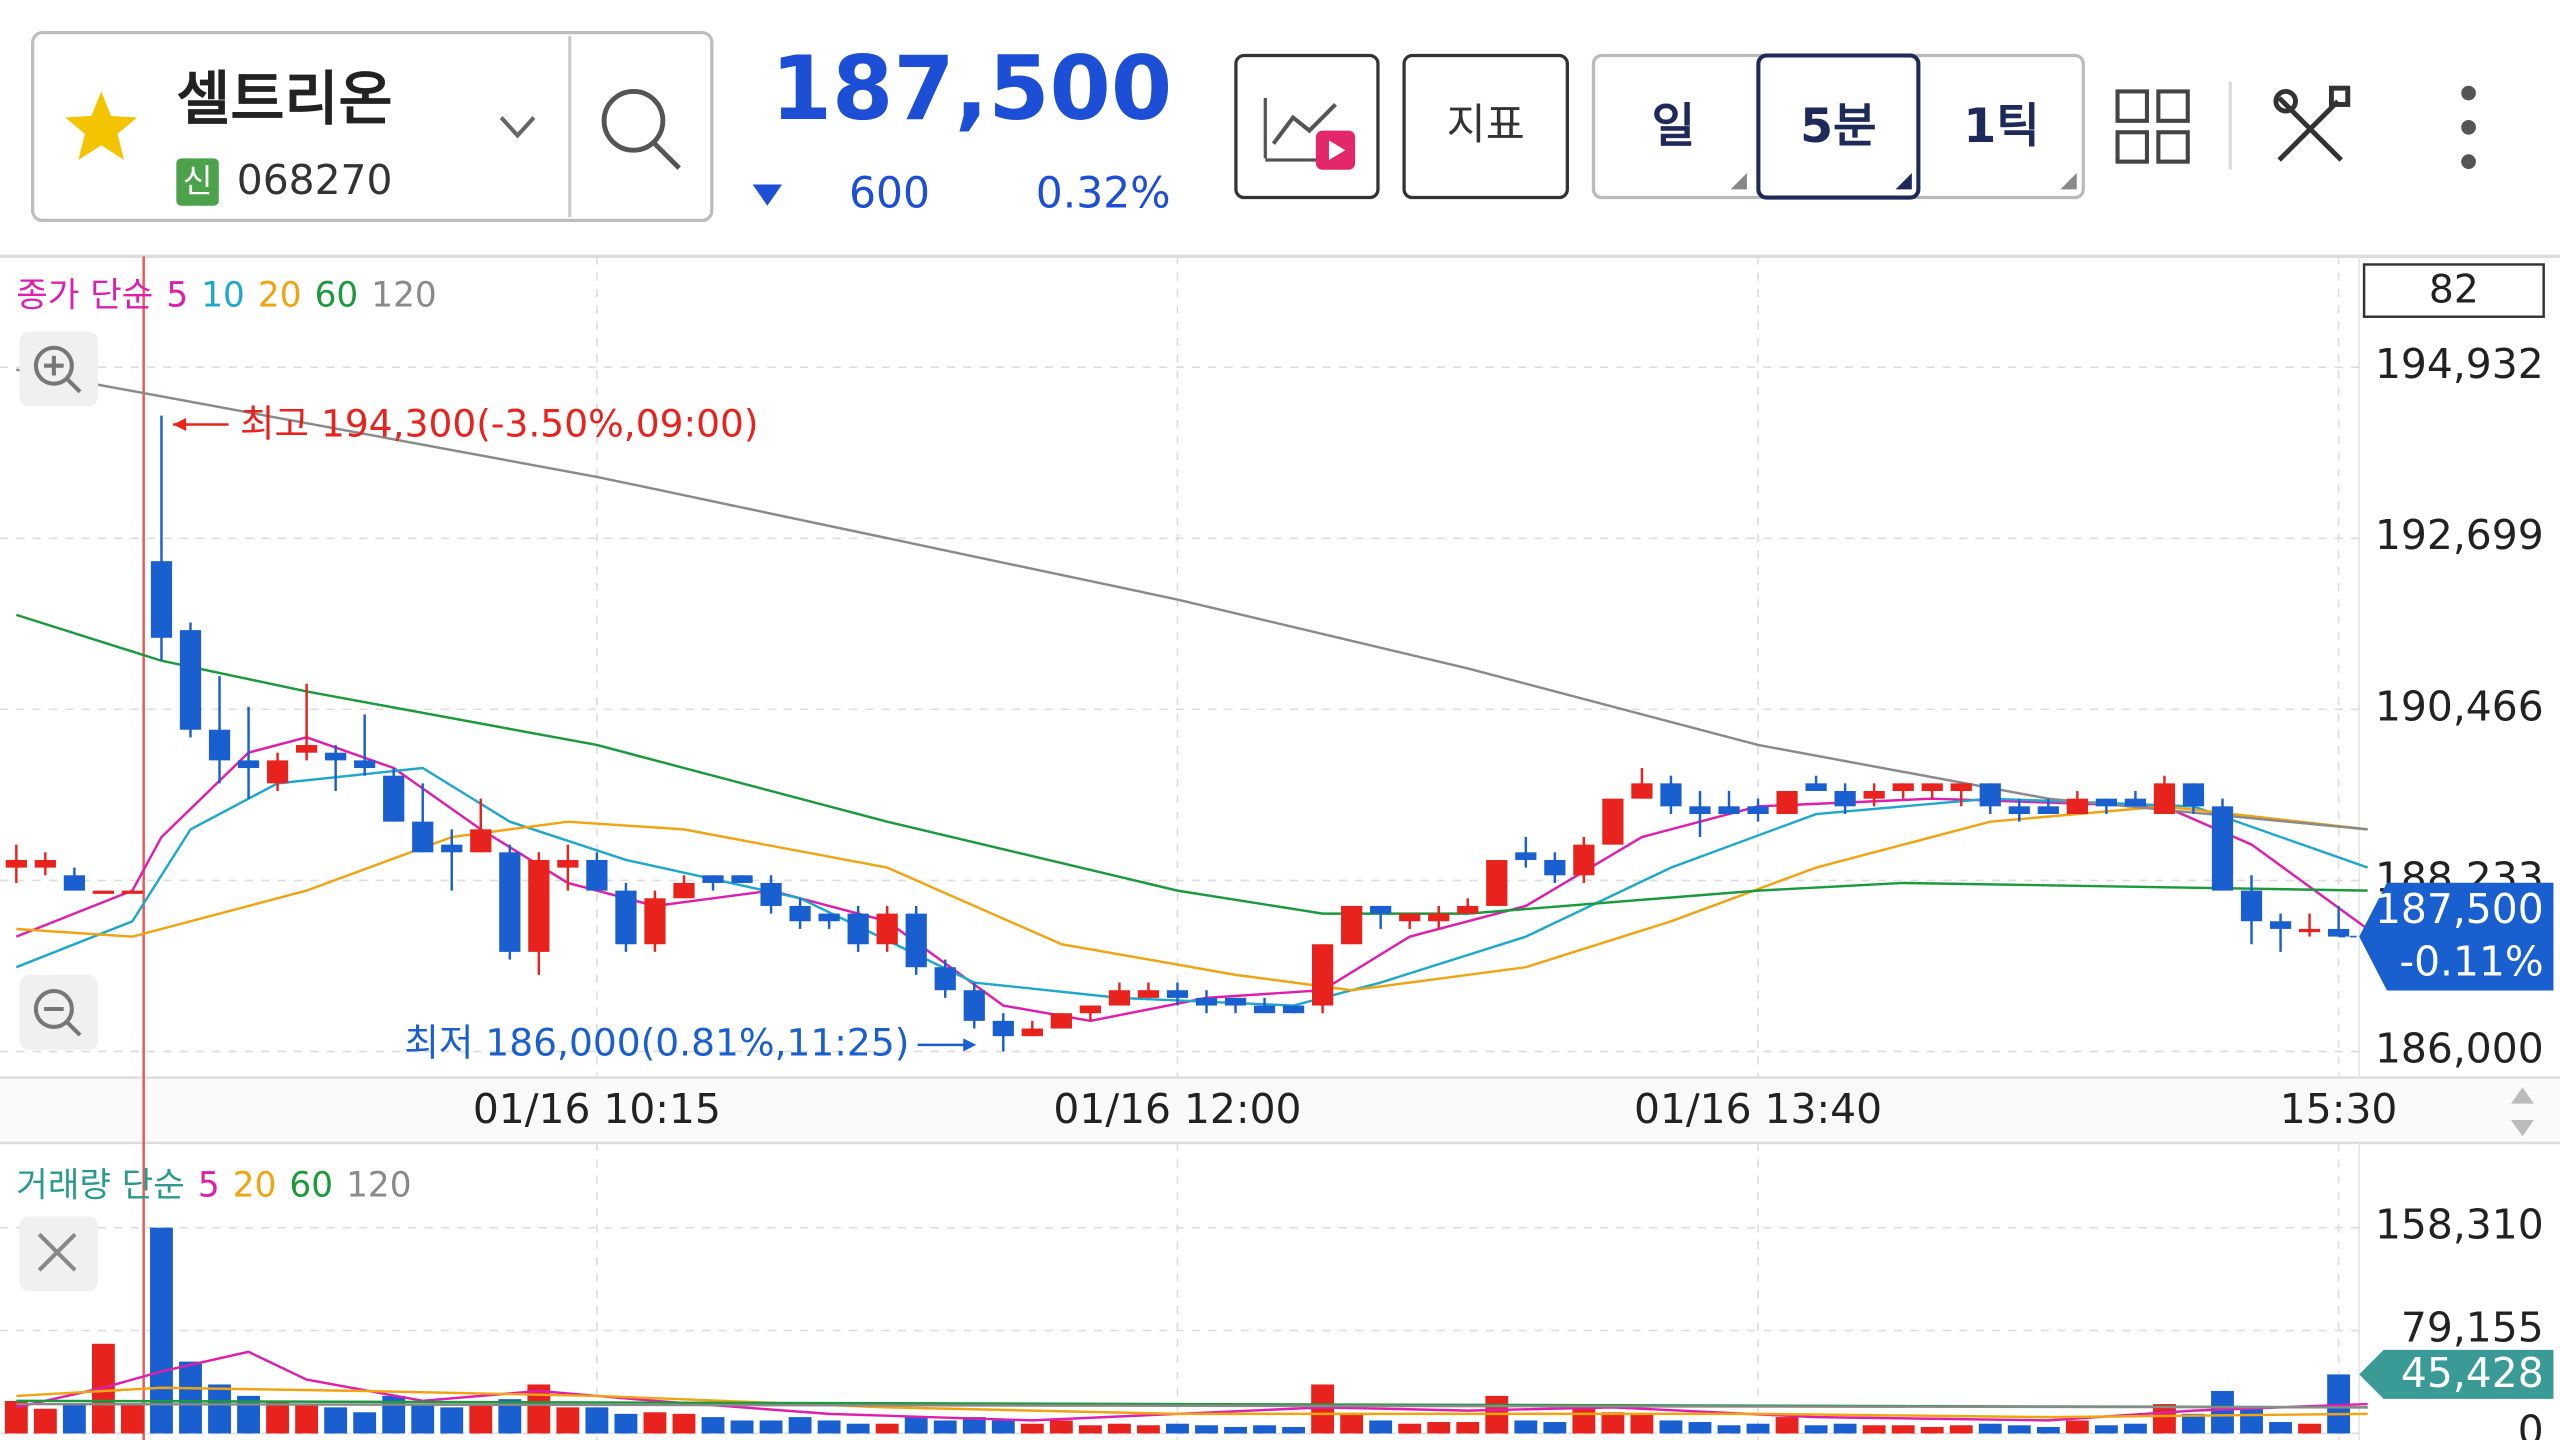 This screenshot has height=1440, width=2560. What do you see at coordinates (597, 1109) in the screenshot?
I see `x-tick-label: 01/16 10:15` at bounding box center [597, 1109].